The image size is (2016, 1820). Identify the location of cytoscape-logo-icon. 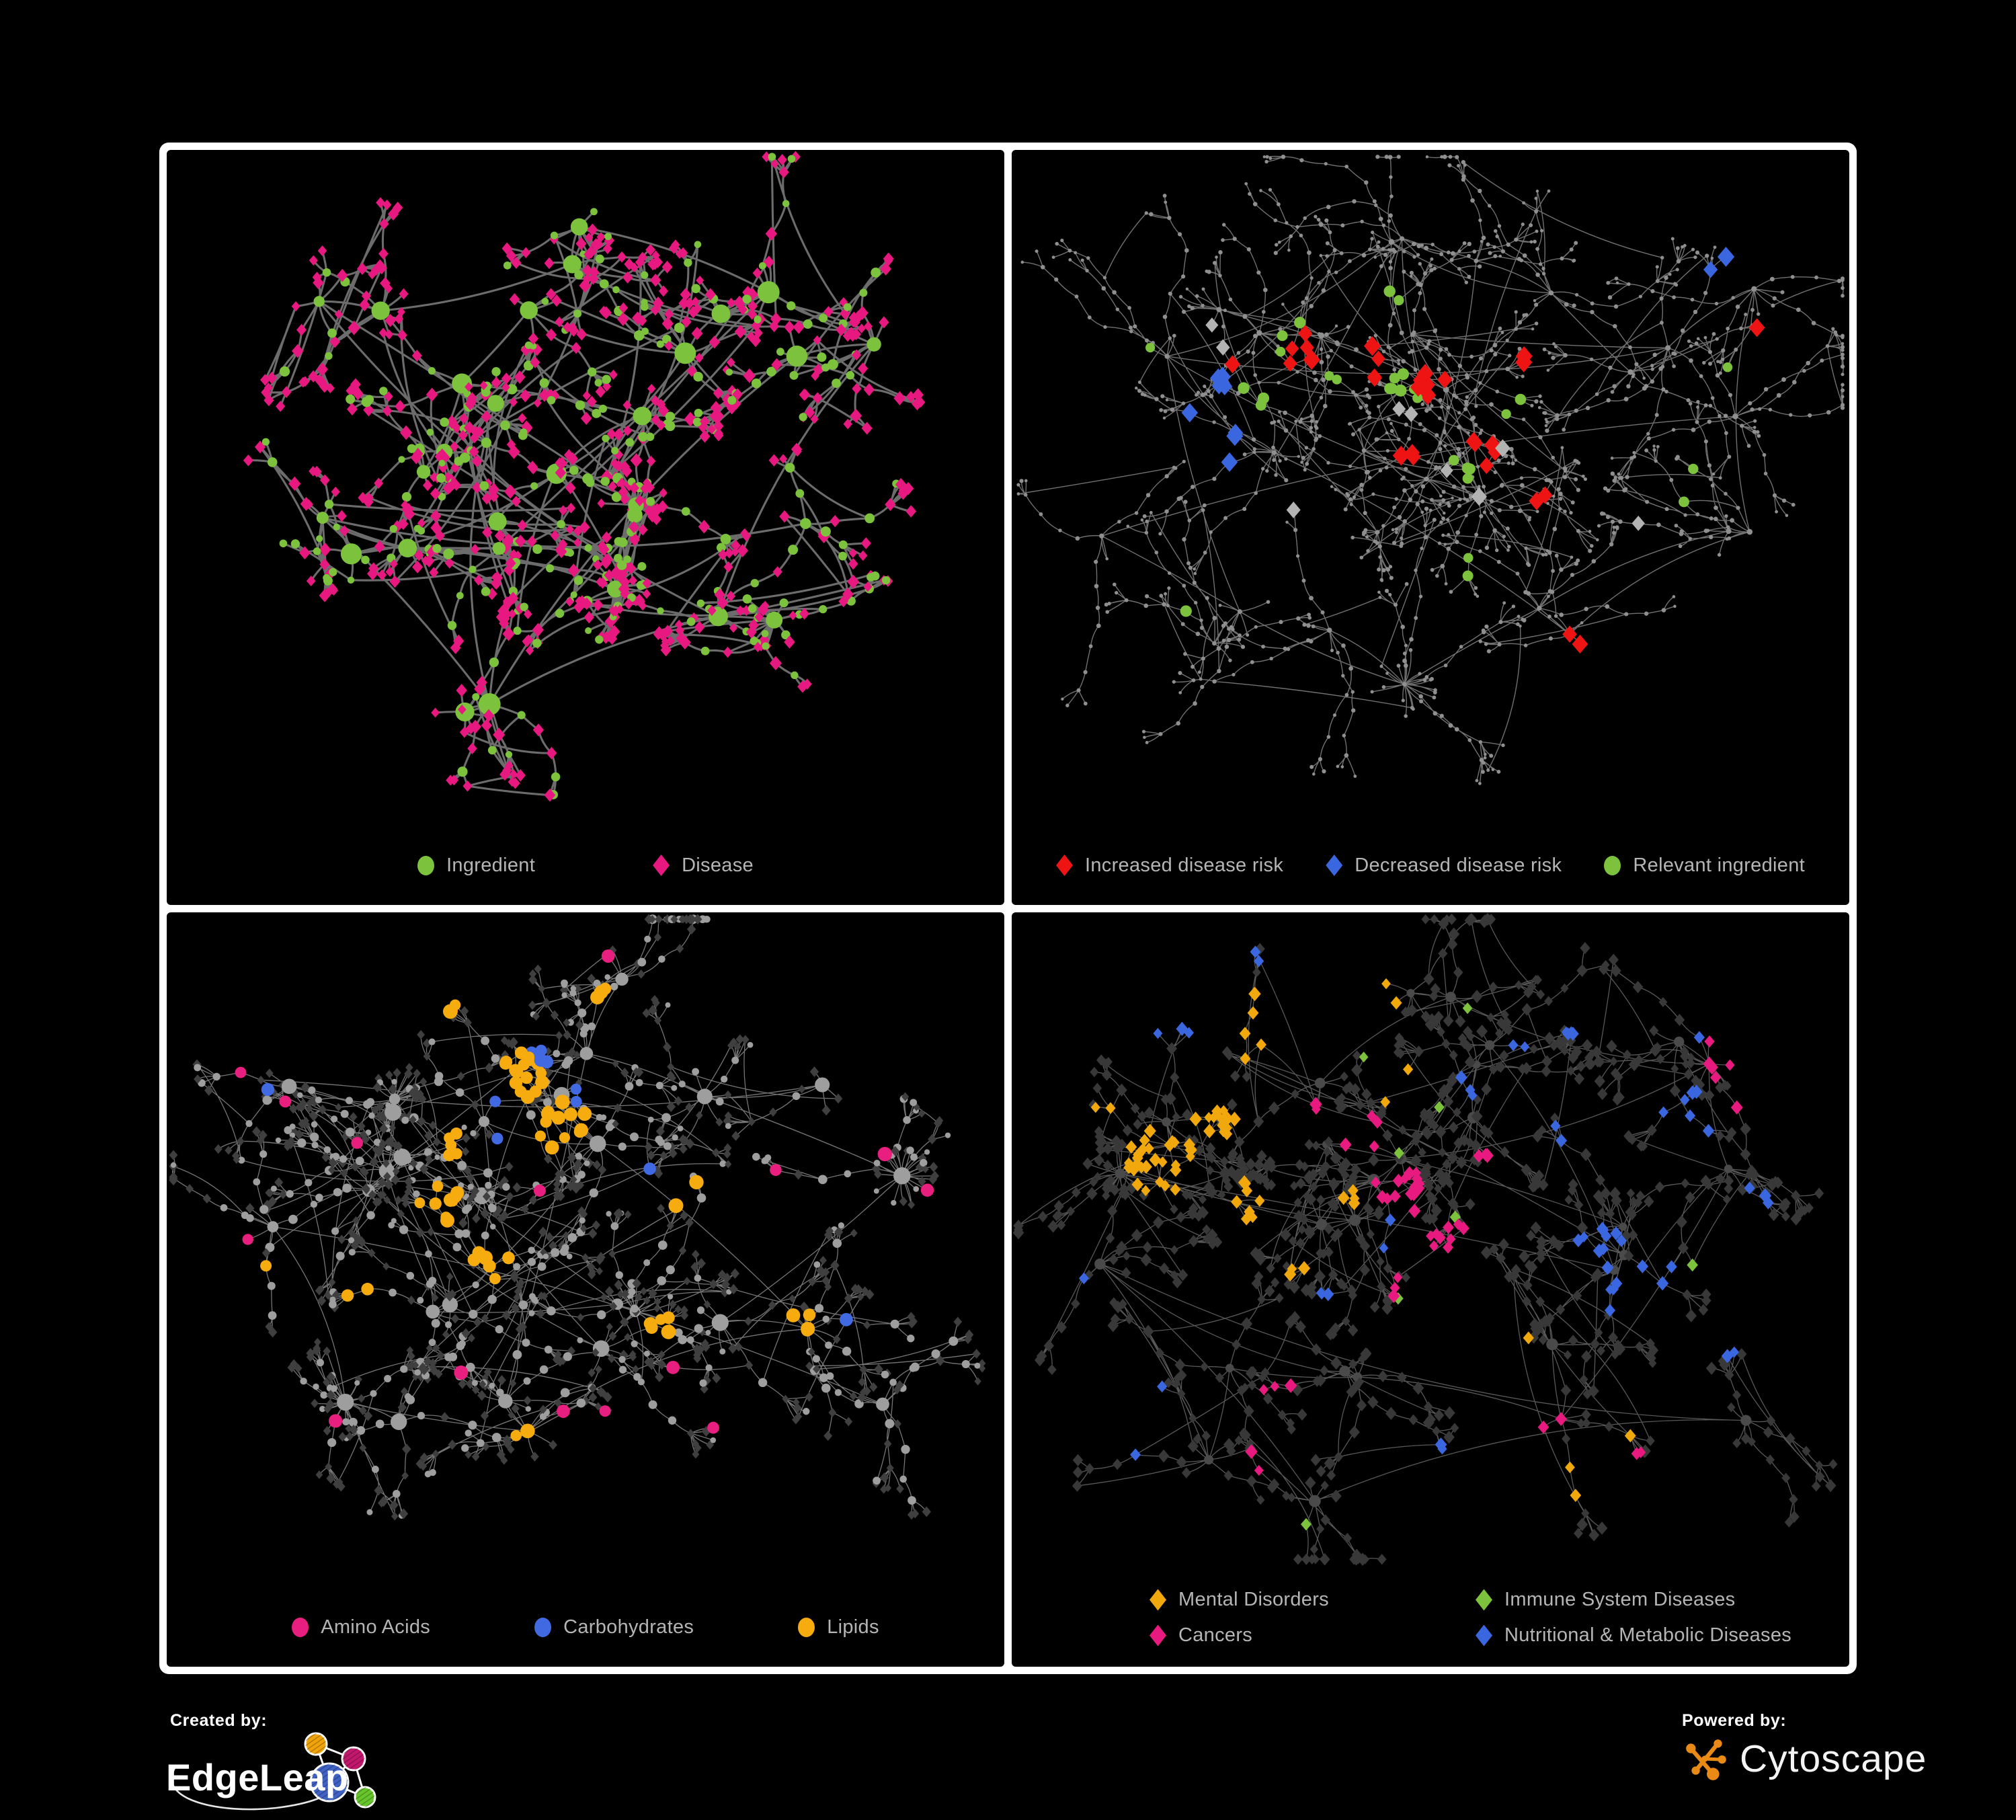
(1706, 1759).